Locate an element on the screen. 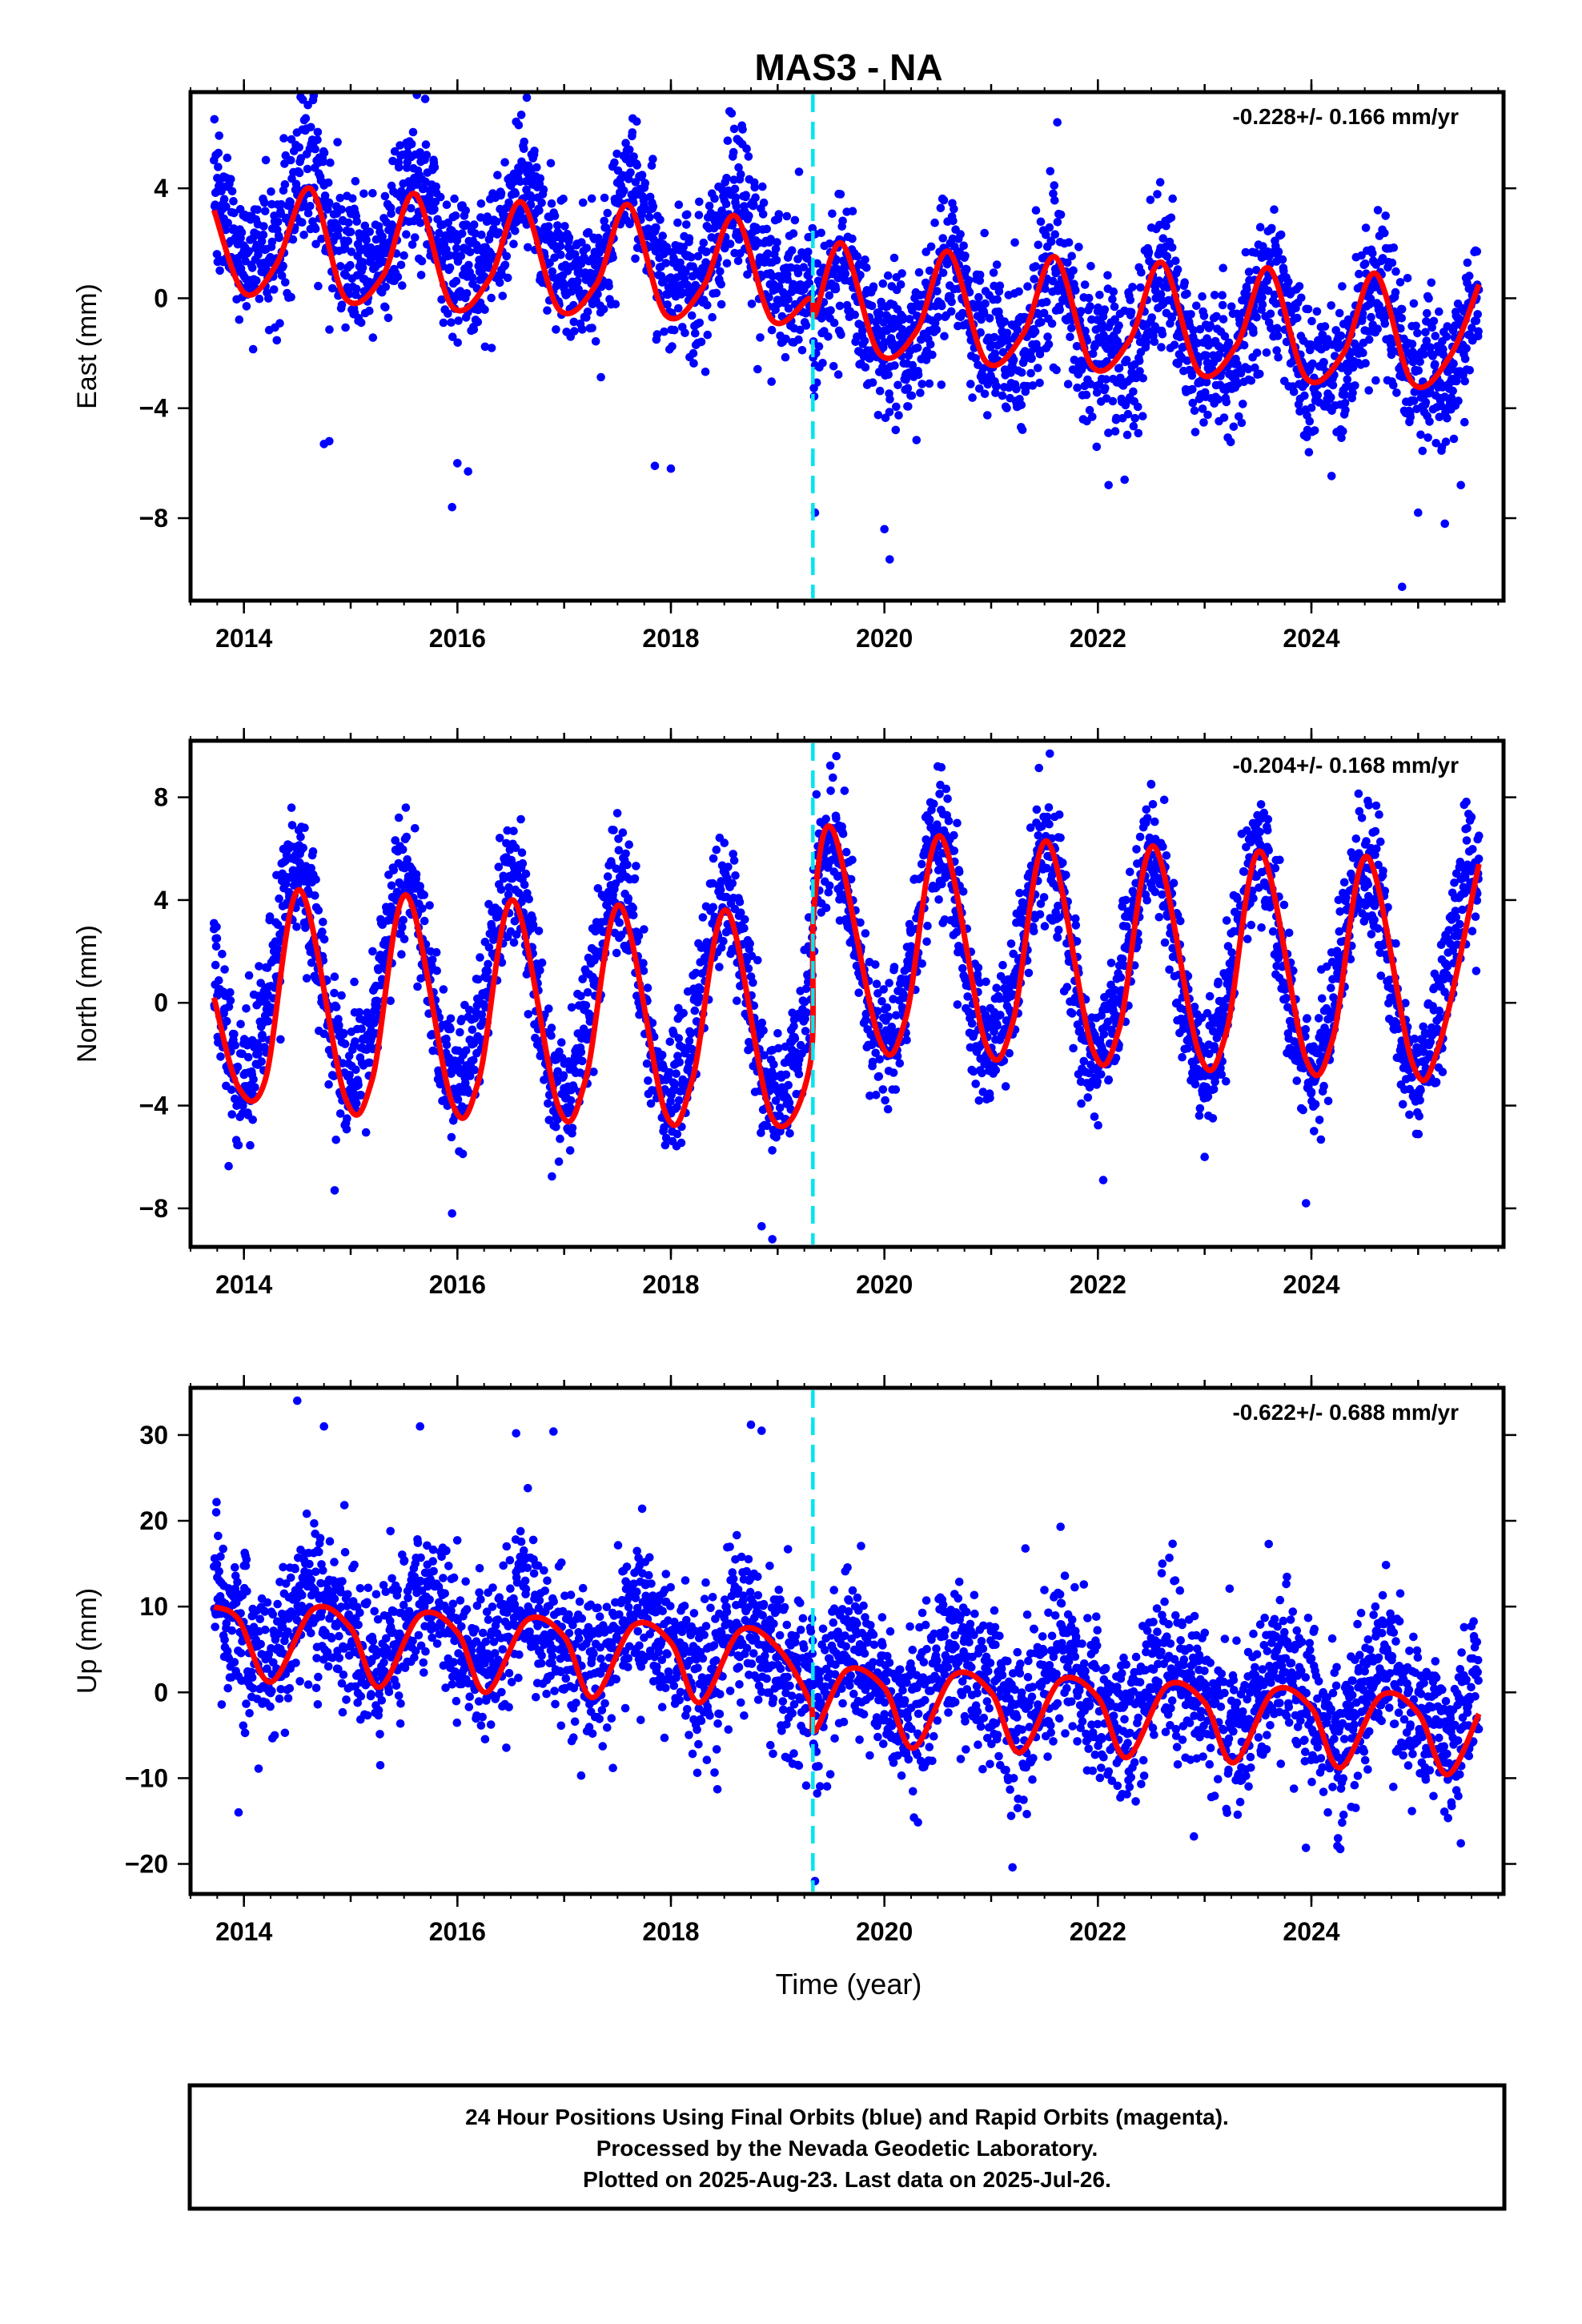 The image size is (1582, 2324). y-tick-label: 0 is located at coordinates (161, 297).